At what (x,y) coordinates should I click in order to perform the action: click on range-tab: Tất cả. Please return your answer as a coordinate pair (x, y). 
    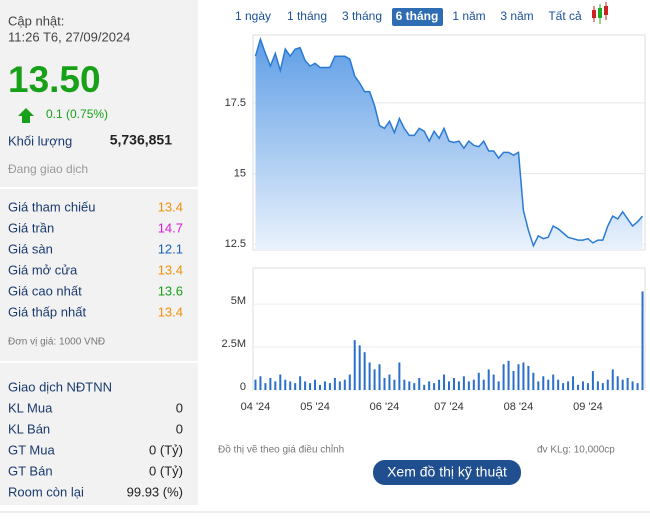
    Looking at the image, I should click on (565, 16).